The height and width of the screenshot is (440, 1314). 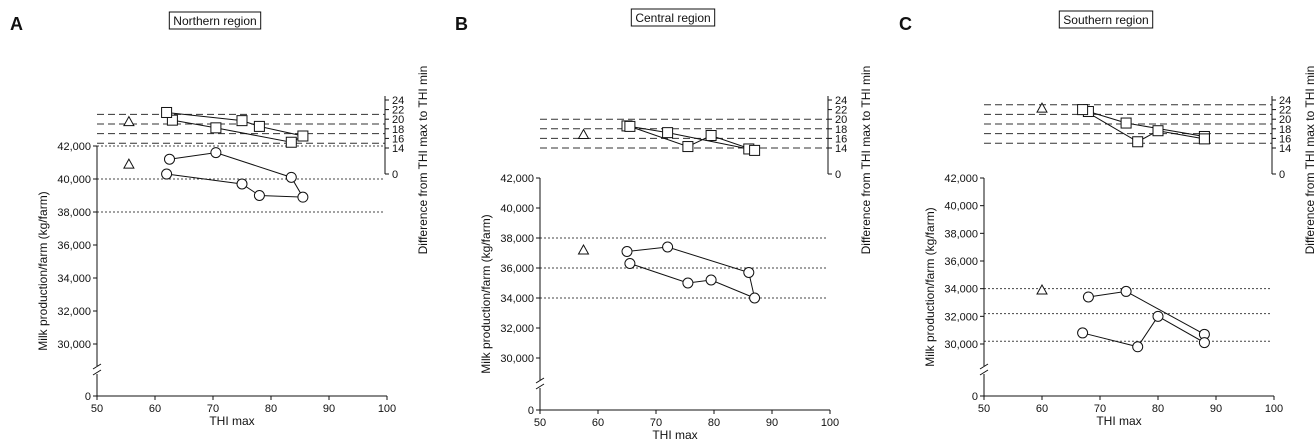 I want to click on x-tick-label: 70, so click(x=656, y=423).